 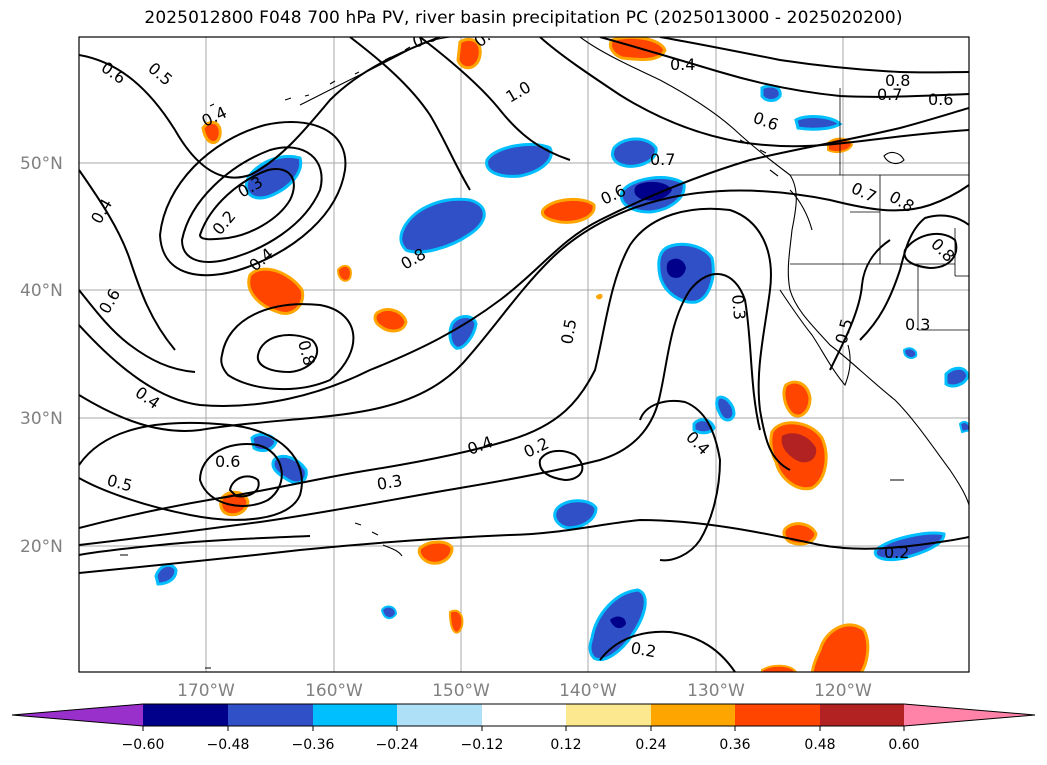 I want to click on longitude-labels: 170°W 160°W 150°W 140°W 130°W 120°W, so click(x=524, y=691).